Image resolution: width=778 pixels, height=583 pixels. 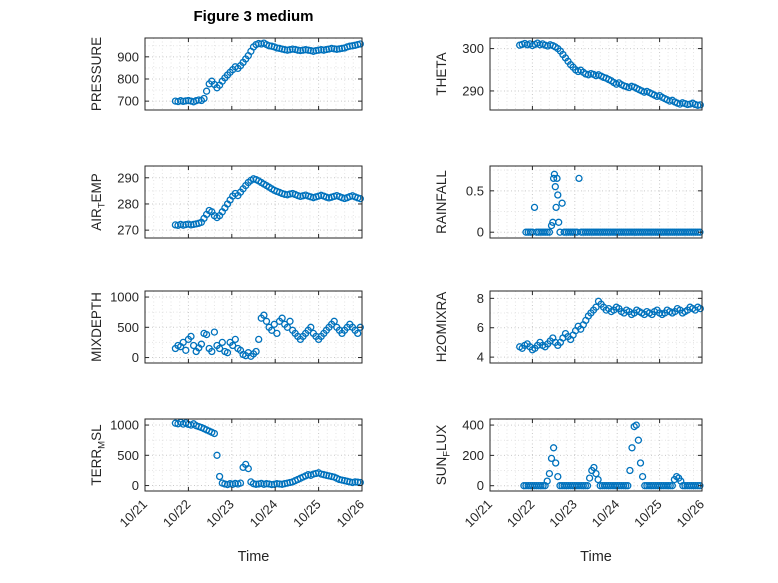 I want to click on subplot-air-temp: 270 280 290, so click(x=240, y=202).